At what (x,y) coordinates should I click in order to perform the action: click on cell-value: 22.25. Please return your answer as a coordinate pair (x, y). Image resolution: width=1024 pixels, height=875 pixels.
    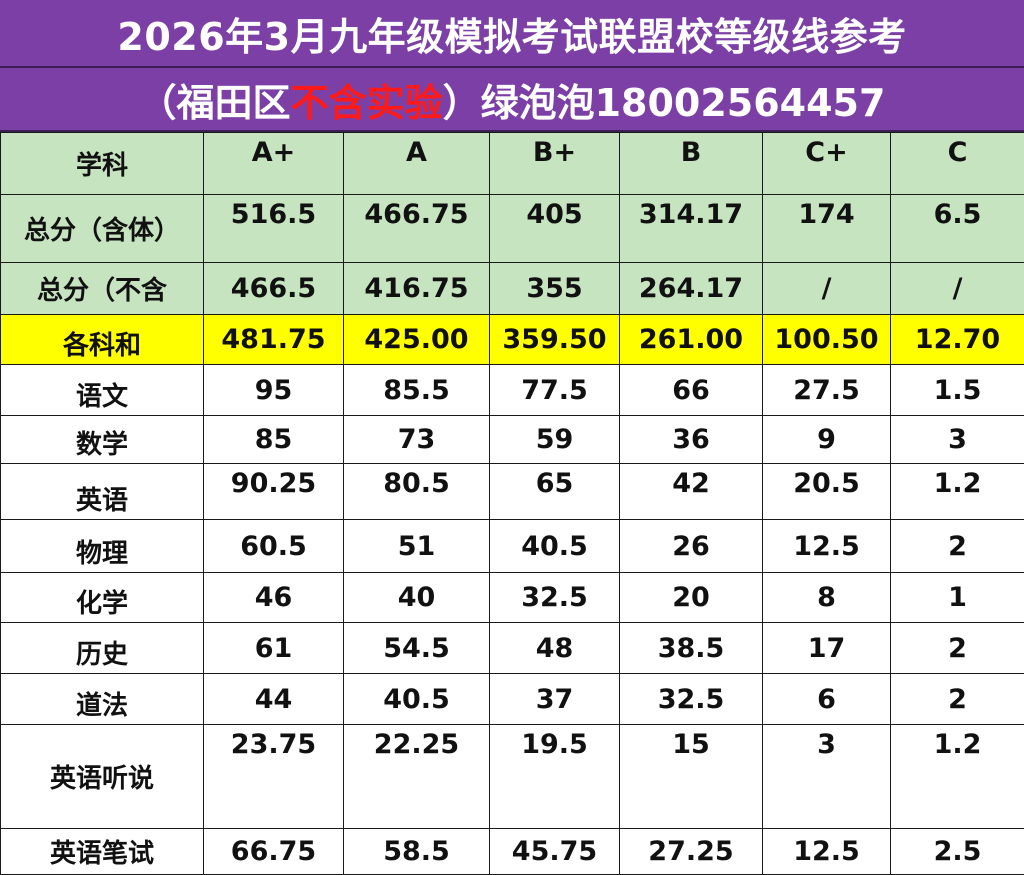
    Looking at the image, I should click on (417, 777).